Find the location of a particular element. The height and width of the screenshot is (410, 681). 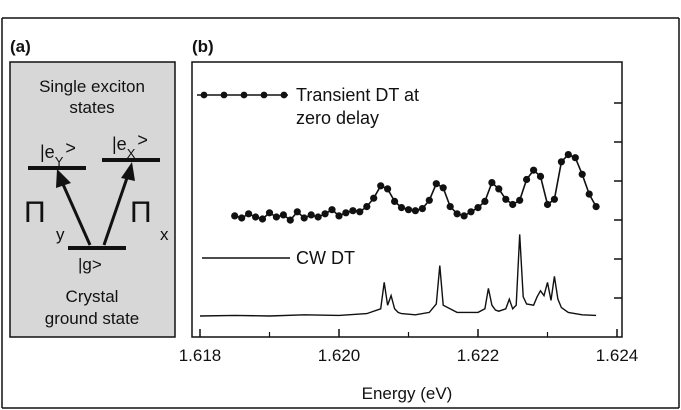

legend-cw-label: CW DT is located at coordinates (325, 258).